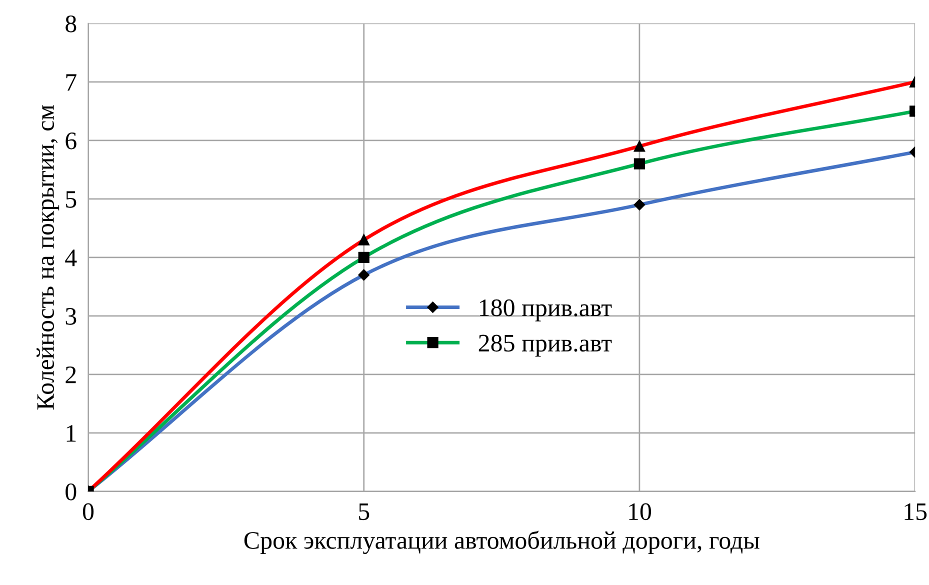  What do you see at coordinates (71, 433) in the screenshot?
I see `y-tick-label: 1` at bounding box center [71, 433].